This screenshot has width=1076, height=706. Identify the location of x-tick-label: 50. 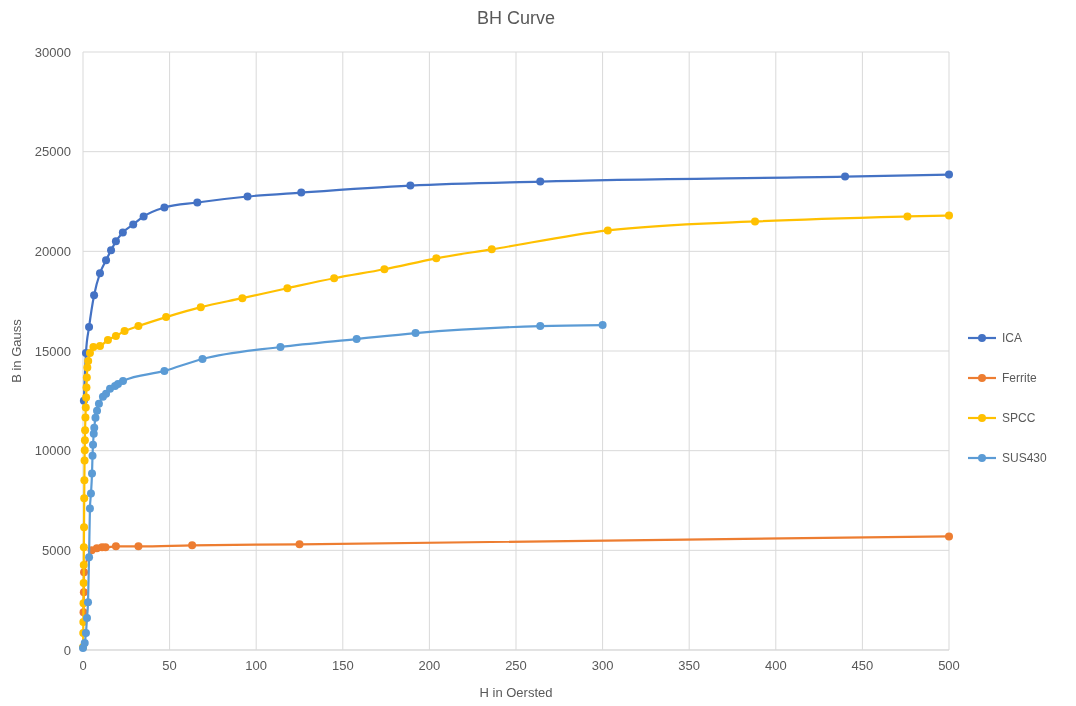
(169, 665).